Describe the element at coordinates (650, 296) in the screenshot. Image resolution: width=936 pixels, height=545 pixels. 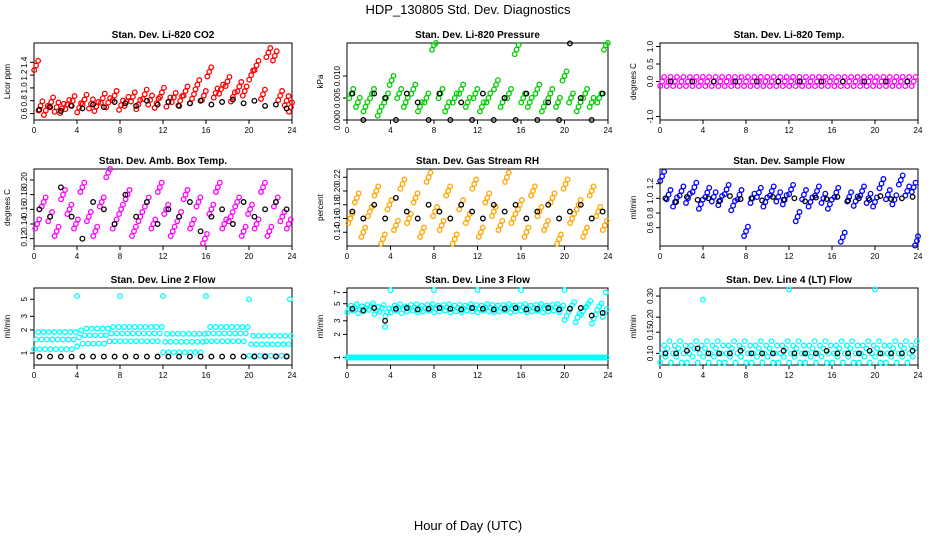
I see `y-tick-label: 0.30` at that location.